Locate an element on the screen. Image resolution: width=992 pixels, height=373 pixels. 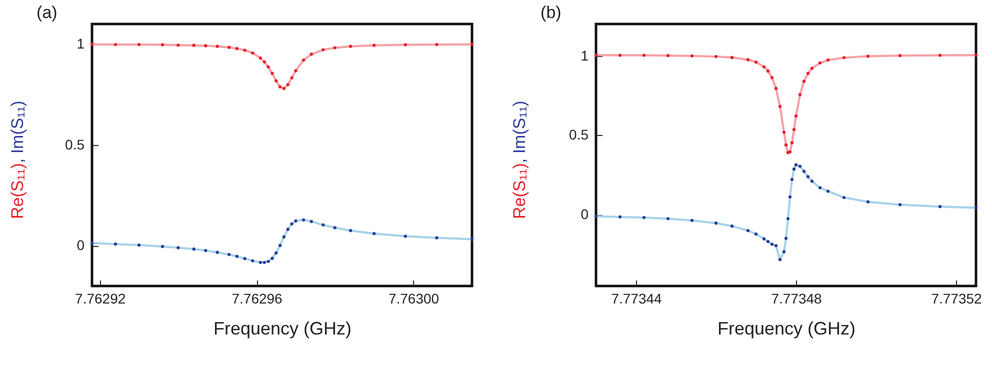
y-tick-label: 0 is located at coordinates (80, 245).